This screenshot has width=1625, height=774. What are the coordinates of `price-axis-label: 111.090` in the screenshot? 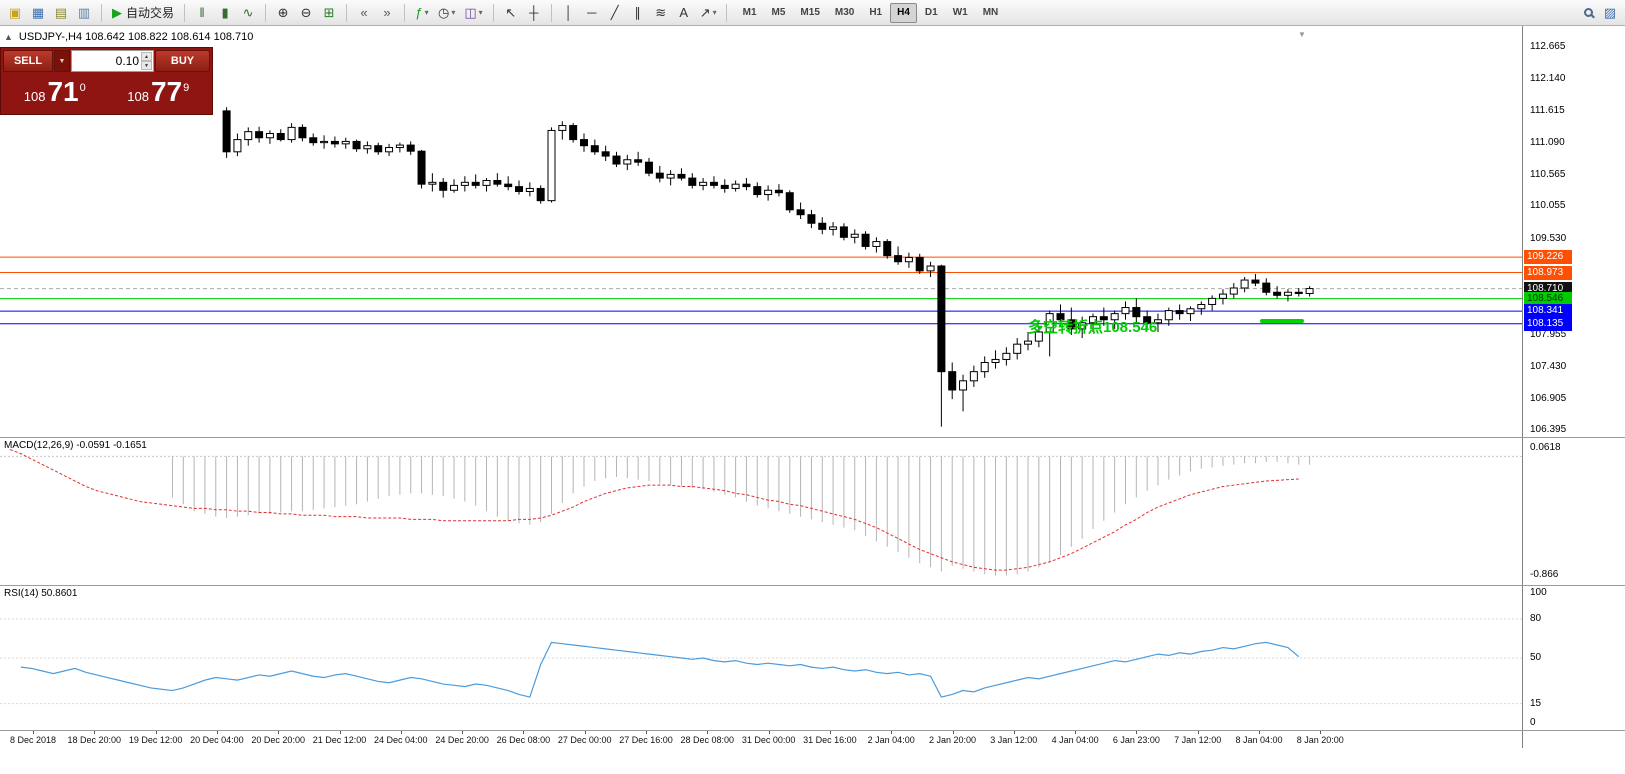 It's located at (1547, 143).